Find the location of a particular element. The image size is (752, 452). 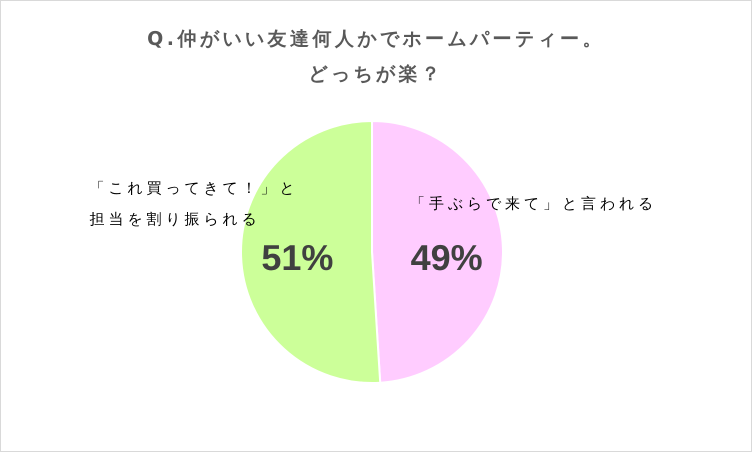

data-label: 49% is located at coordinates (446, 257).